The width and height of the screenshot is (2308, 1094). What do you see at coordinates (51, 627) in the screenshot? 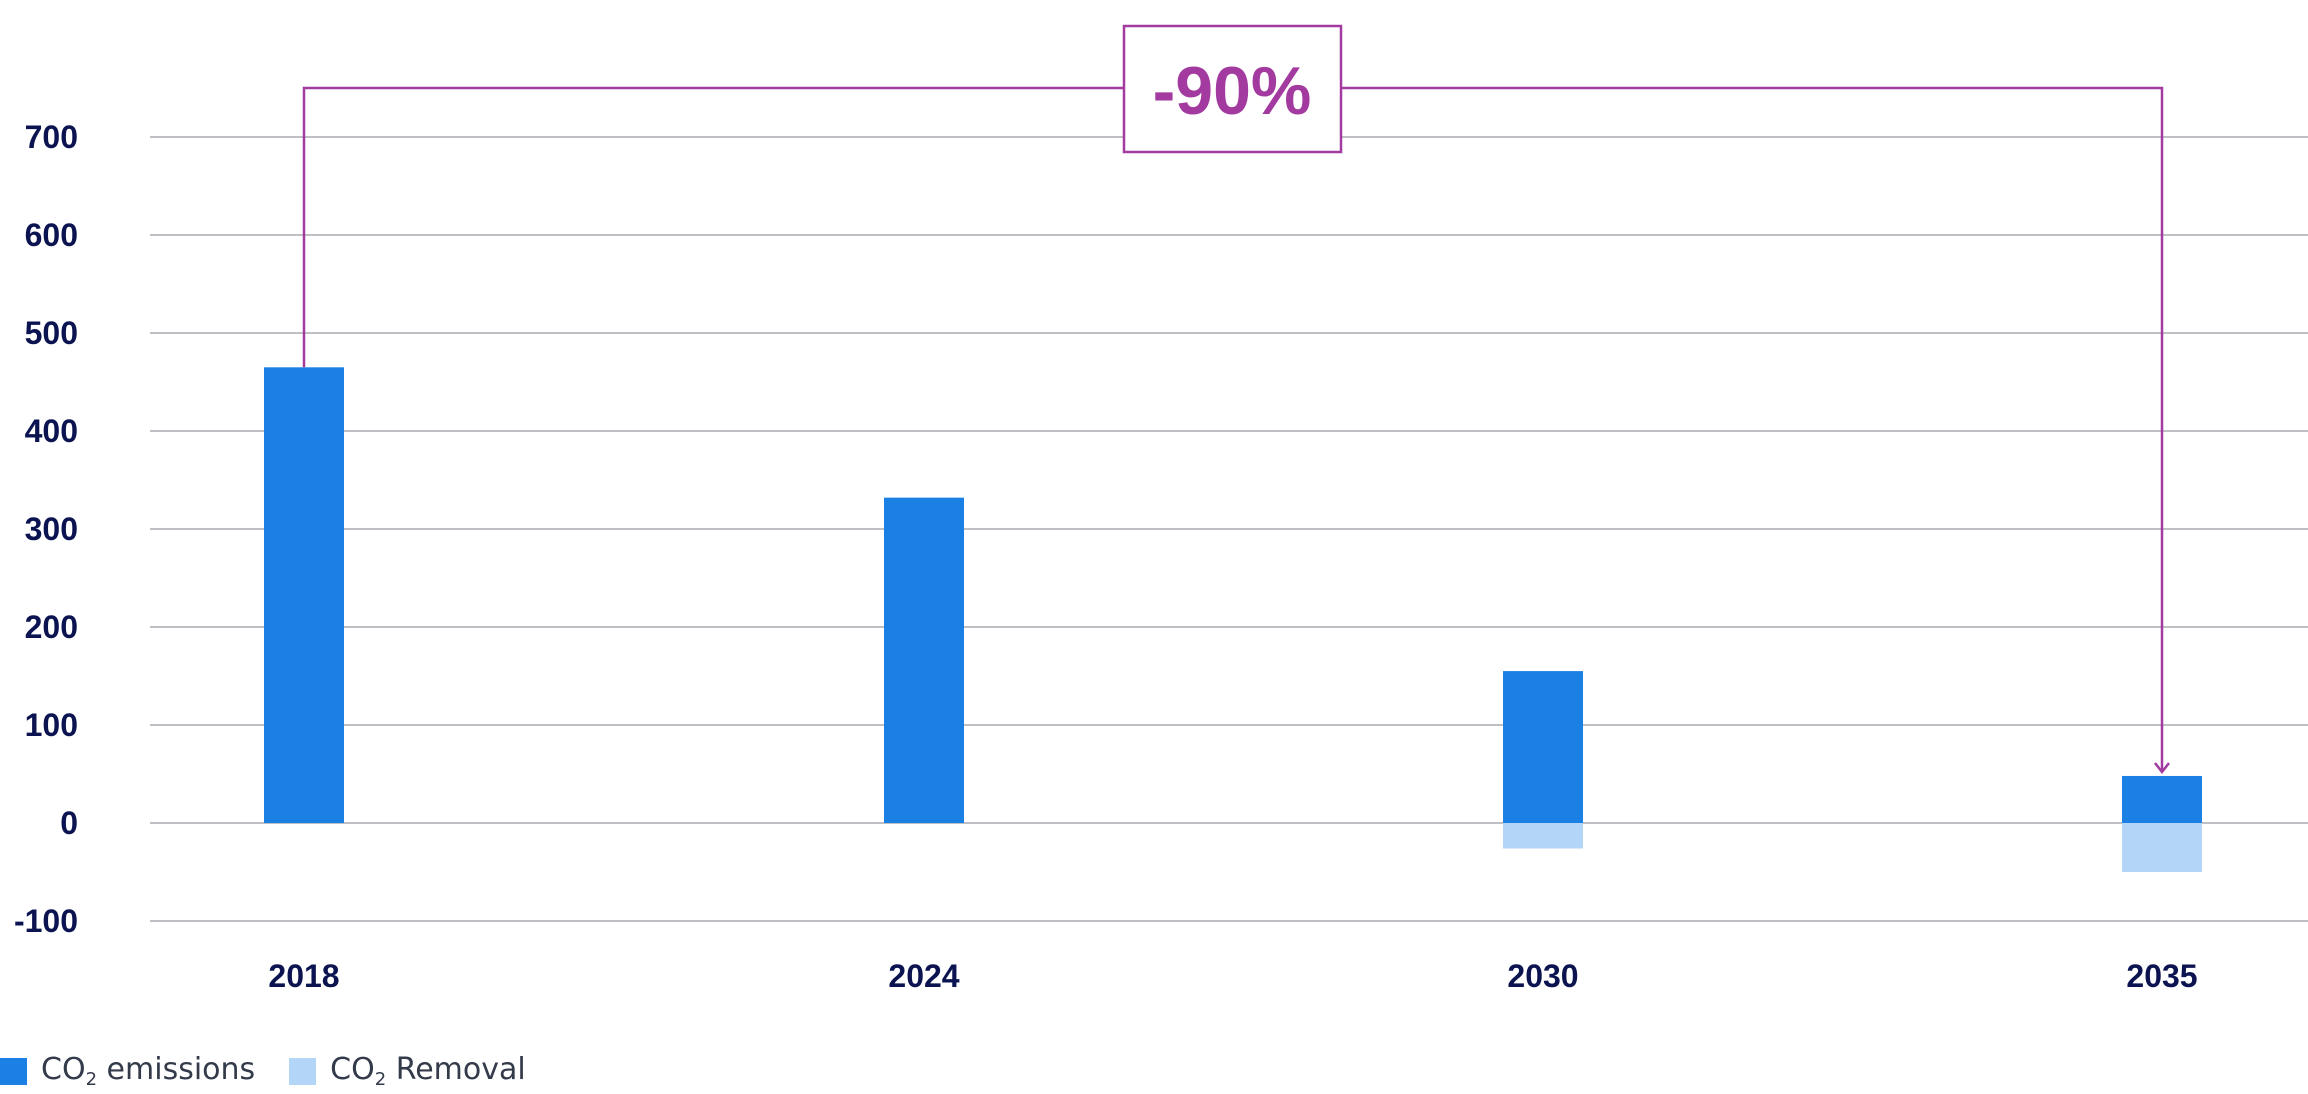
I see `y-tick-label: 200` at bounding box center [51, 627].